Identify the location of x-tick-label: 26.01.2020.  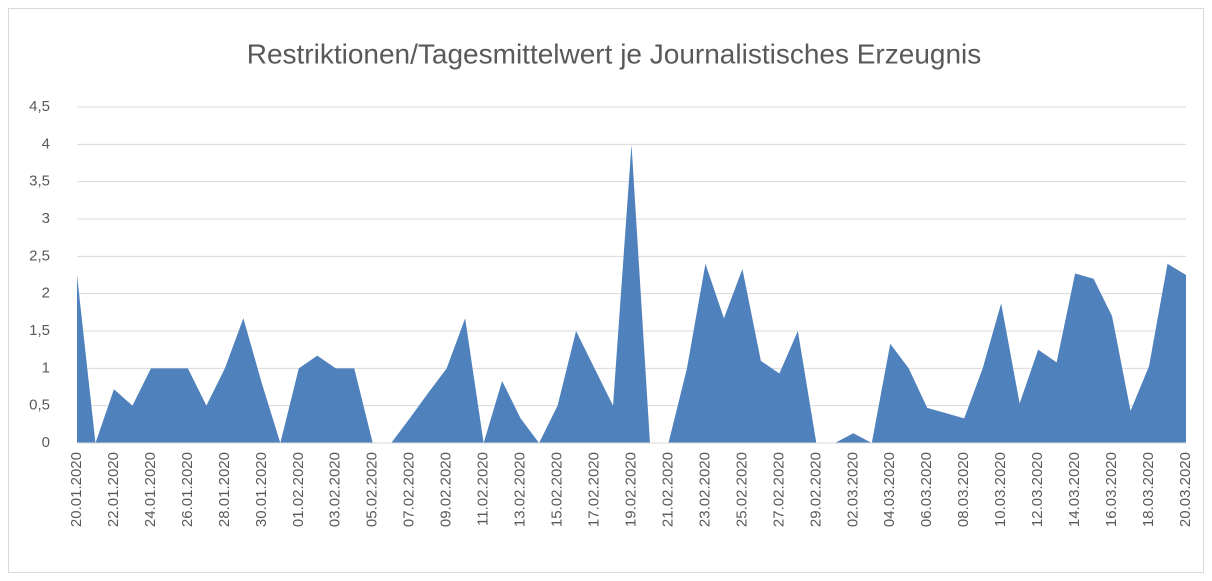
(187, 489).